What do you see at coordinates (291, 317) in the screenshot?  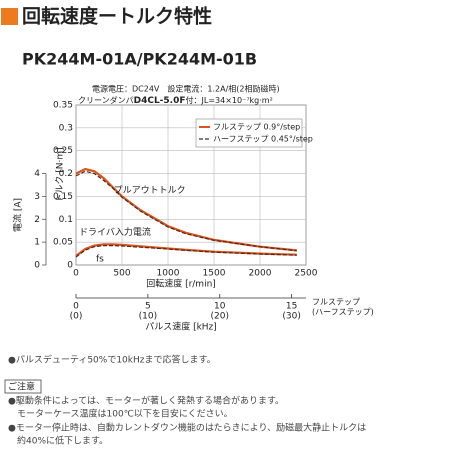 I see `x2-half-tick-label: (30)` at bounding box center [291, 317].